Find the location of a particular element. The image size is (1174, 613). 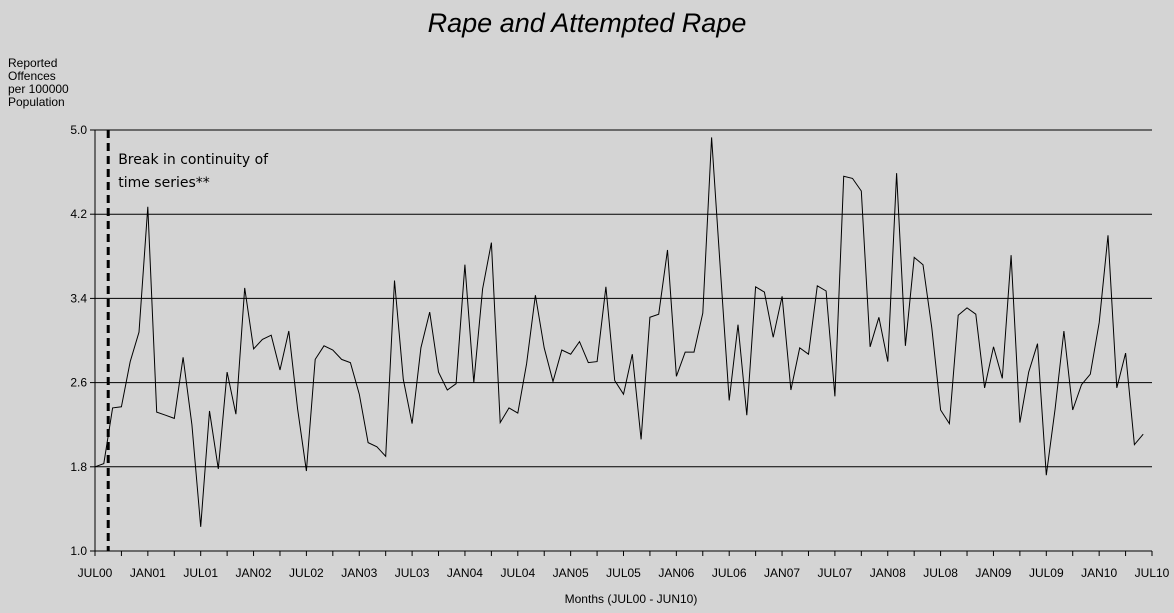

x-tick-label: JUL06 is located at coordinates (729, 573).